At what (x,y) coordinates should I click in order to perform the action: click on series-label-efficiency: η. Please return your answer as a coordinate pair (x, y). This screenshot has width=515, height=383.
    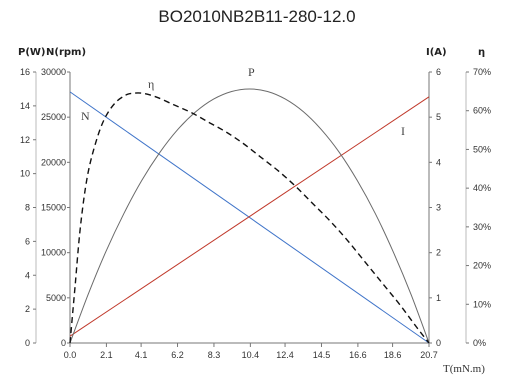
    Looking at the image, I should click on (151, 84).